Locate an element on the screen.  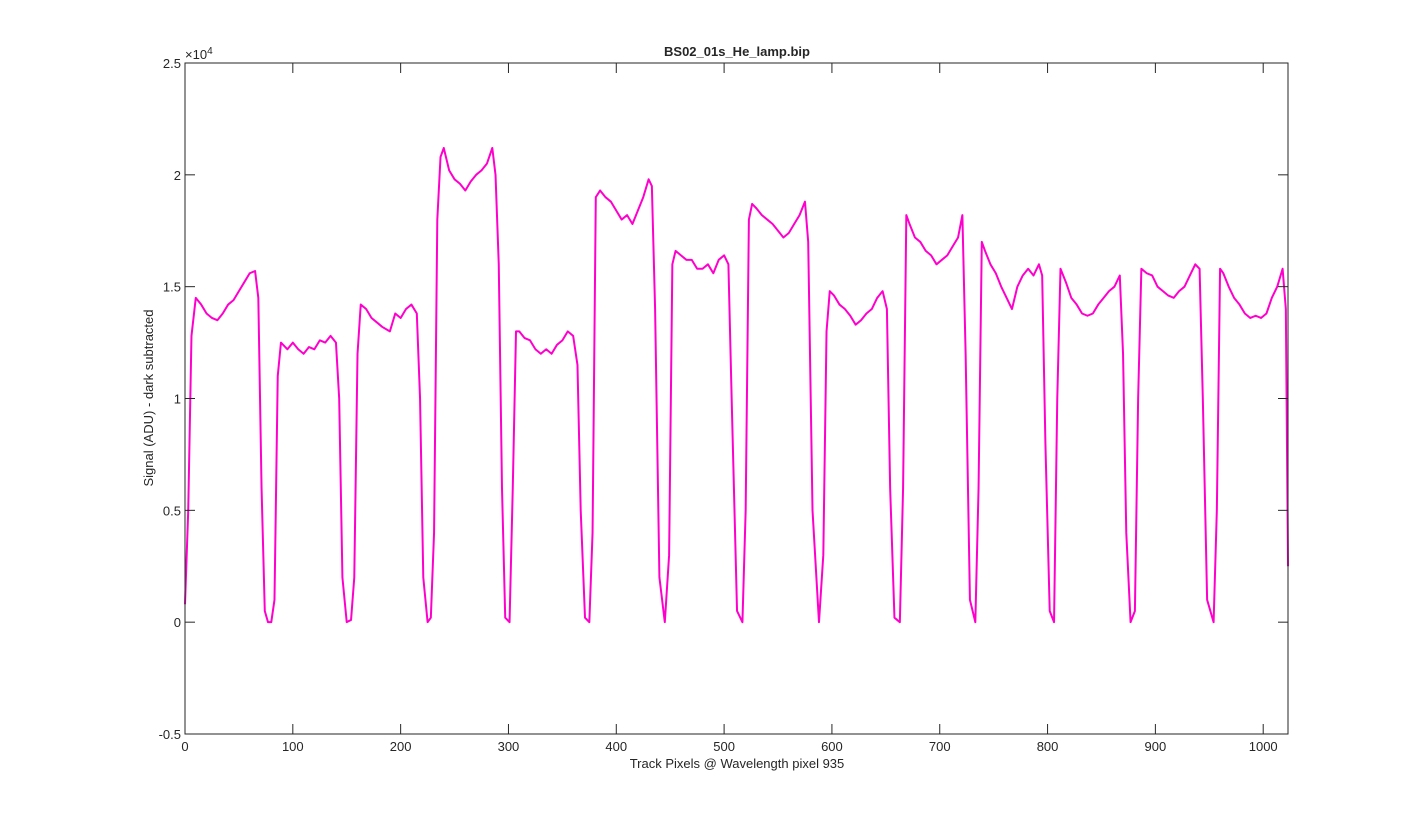
y-tick-label: 1.5 is located at coordinates (172, 287).